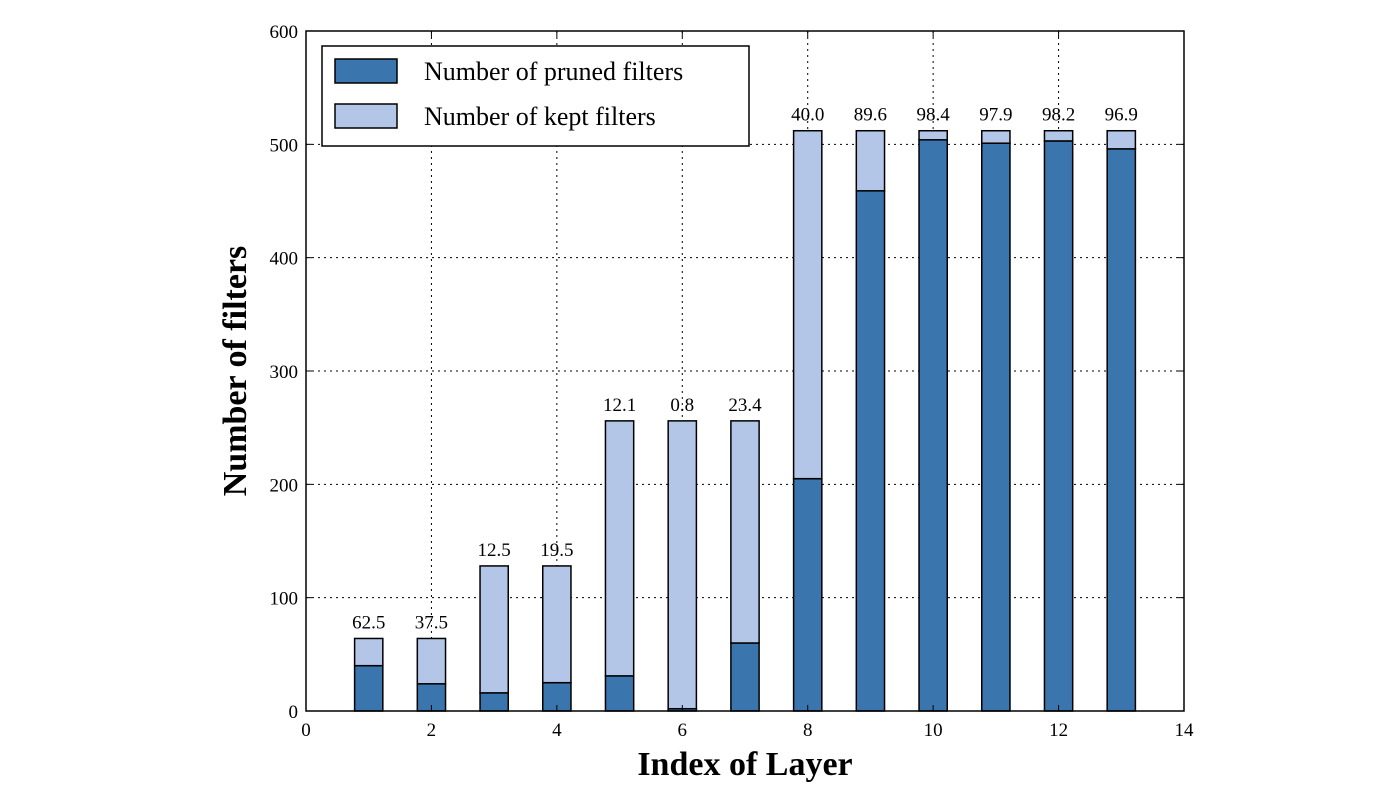 This screenshot has height=789, width=1400. What do you see at coordinates (619, 405) in the screenshot?
I see `bar-data-label: 12.1` at bounding box center [619, 405].